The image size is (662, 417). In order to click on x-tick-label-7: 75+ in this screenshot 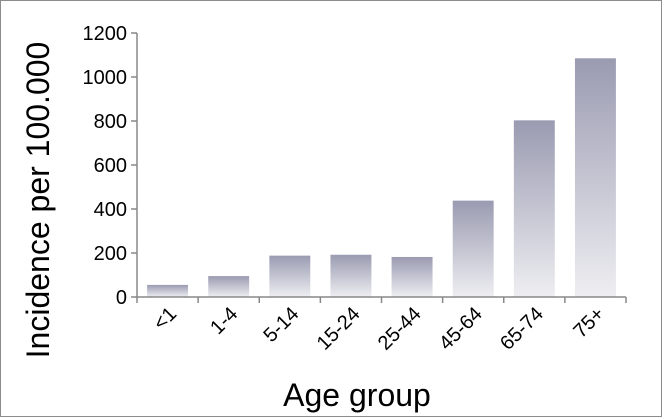, I will do `click(589, 323)`.